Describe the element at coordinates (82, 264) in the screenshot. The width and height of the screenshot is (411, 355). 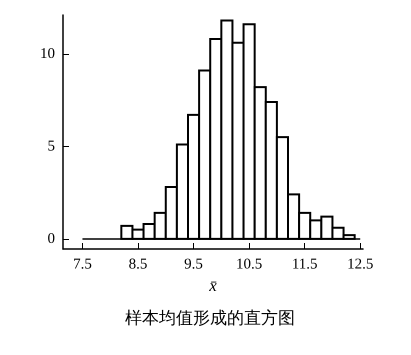
I see `x-tick-label: 7.5` at that location.